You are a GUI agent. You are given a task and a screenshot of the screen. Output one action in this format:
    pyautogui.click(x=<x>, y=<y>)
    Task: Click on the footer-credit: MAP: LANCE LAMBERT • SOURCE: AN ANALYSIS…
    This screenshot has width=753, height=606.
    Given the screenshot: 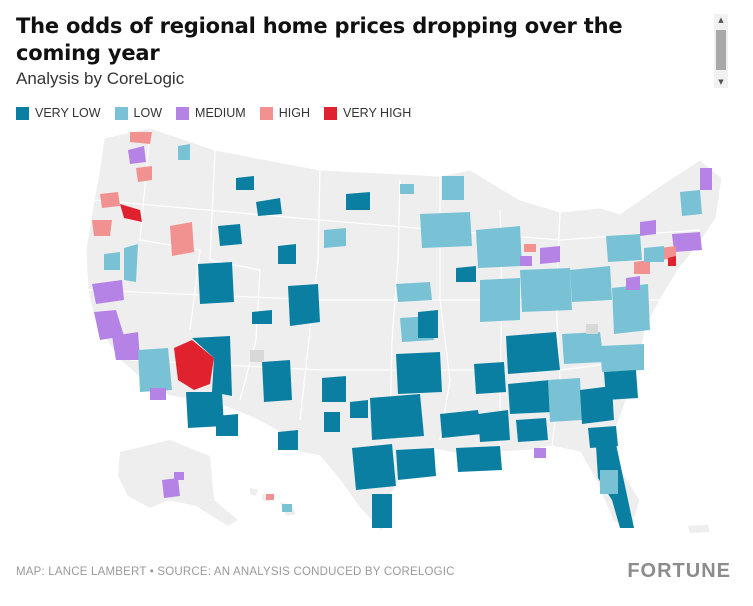 What is the action you would take?
    pyautogui.click(x=235, y=572)
    